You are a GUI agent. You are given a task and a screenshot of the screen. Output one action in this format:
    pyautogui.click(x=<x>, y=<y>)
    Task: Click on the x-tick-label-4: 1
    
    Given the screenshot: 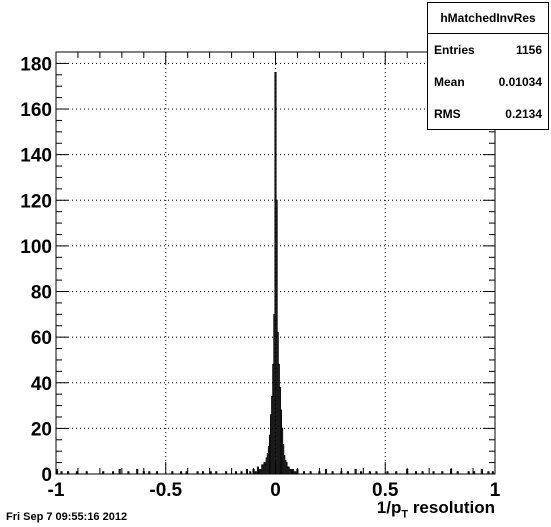 What is the action you would take?
    pyautogui.click(x=495, y=490)
    